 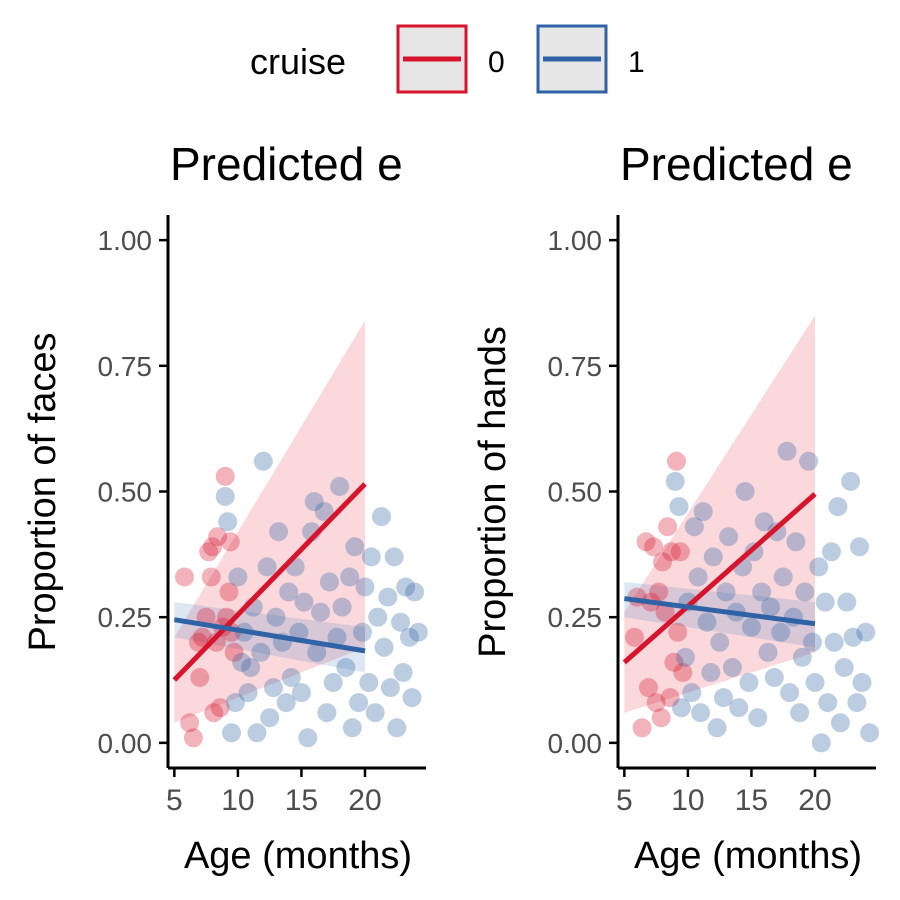 I want to click on hands-y-tick-label-3: 0.75, so click(x=575, y=366).